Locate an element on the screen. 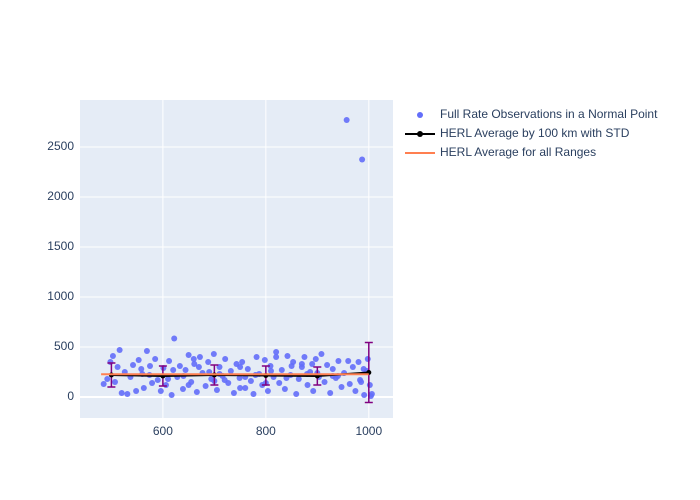 This screenshot has height=500, width=700. y-tick-label: 2500 is located at coordinates (60, 146).